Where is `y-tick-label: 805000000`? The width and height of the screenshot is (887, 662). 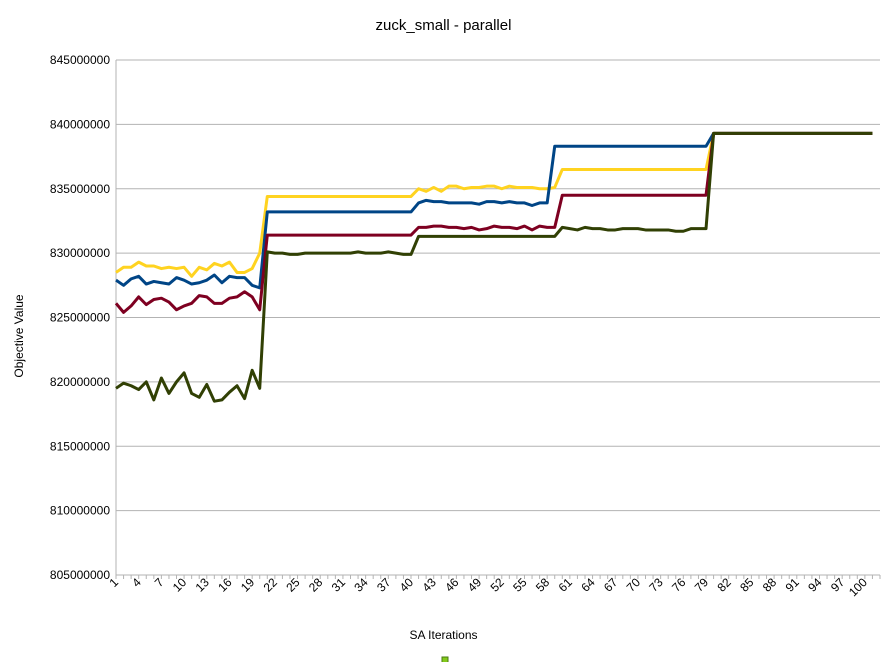 y-tick-label: 805000000 is located at coordinates (80, 575).